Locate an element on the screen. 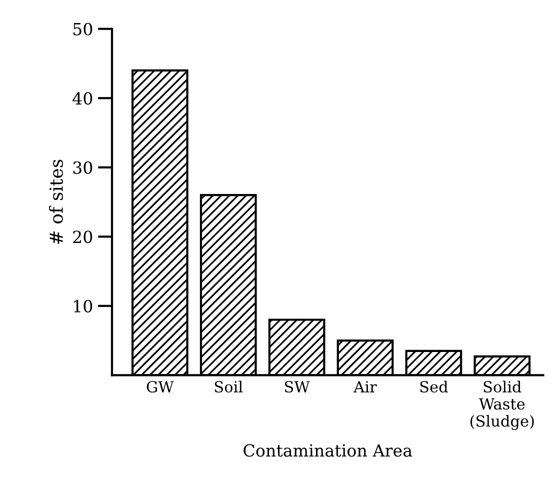 The width and height of the screenshot is (560, 481). y-tick-label: 10 is located at coordinates (83, 306).